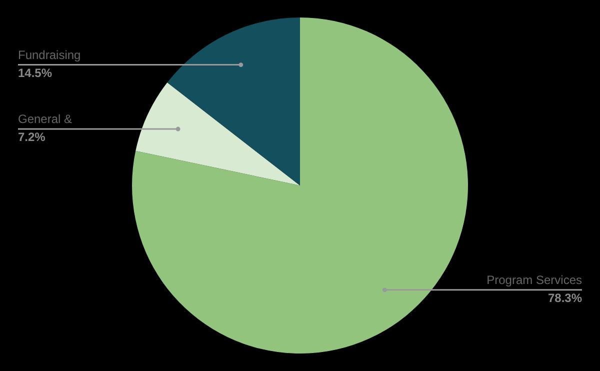 The height and width of the screenshot is (371, 600). What do you see at coordinates (534, 279) in the screenshot?
I see `slice-label: Program Services` at bounding box center [534, 279].